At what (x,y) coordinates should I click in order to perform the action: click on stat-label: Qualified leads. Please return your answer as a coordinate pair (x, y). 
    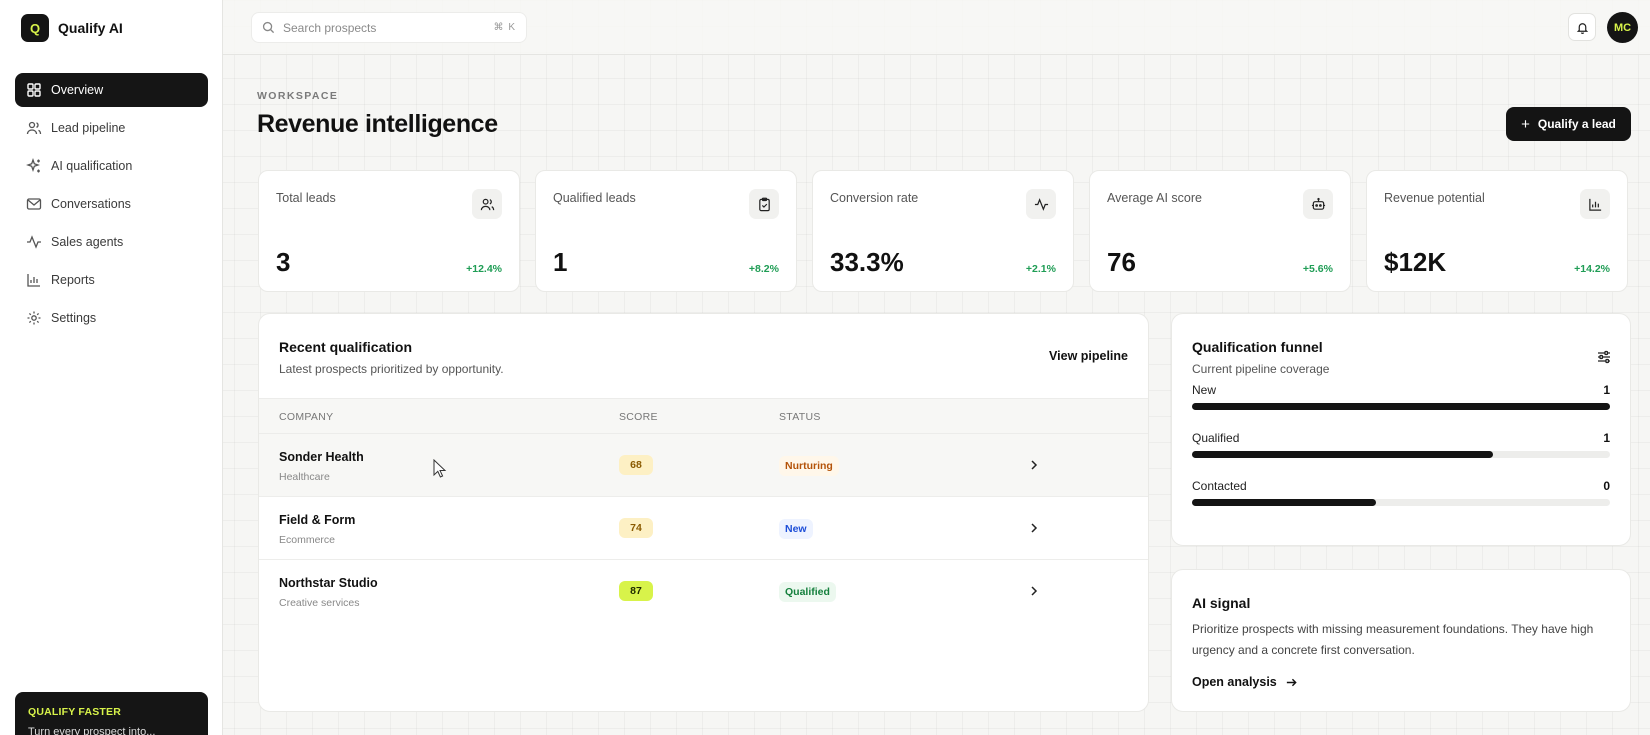
    Looking at the image, I should click on (594, 198).